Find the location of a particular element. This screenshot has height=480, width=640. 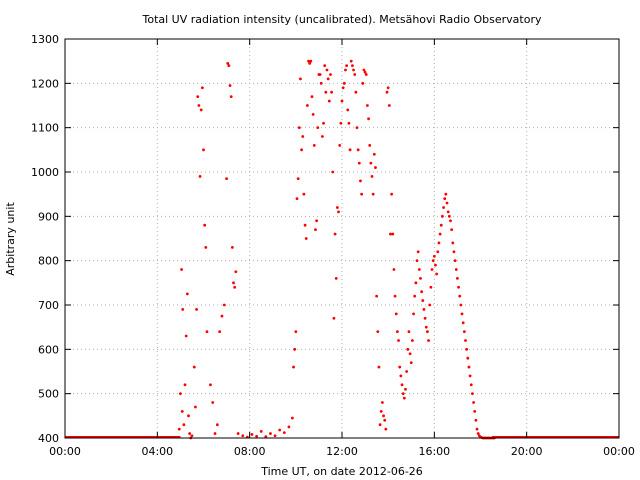

x-axis-label: Time UT, on date 2012-06-26 is located at coordinates (341, 471).